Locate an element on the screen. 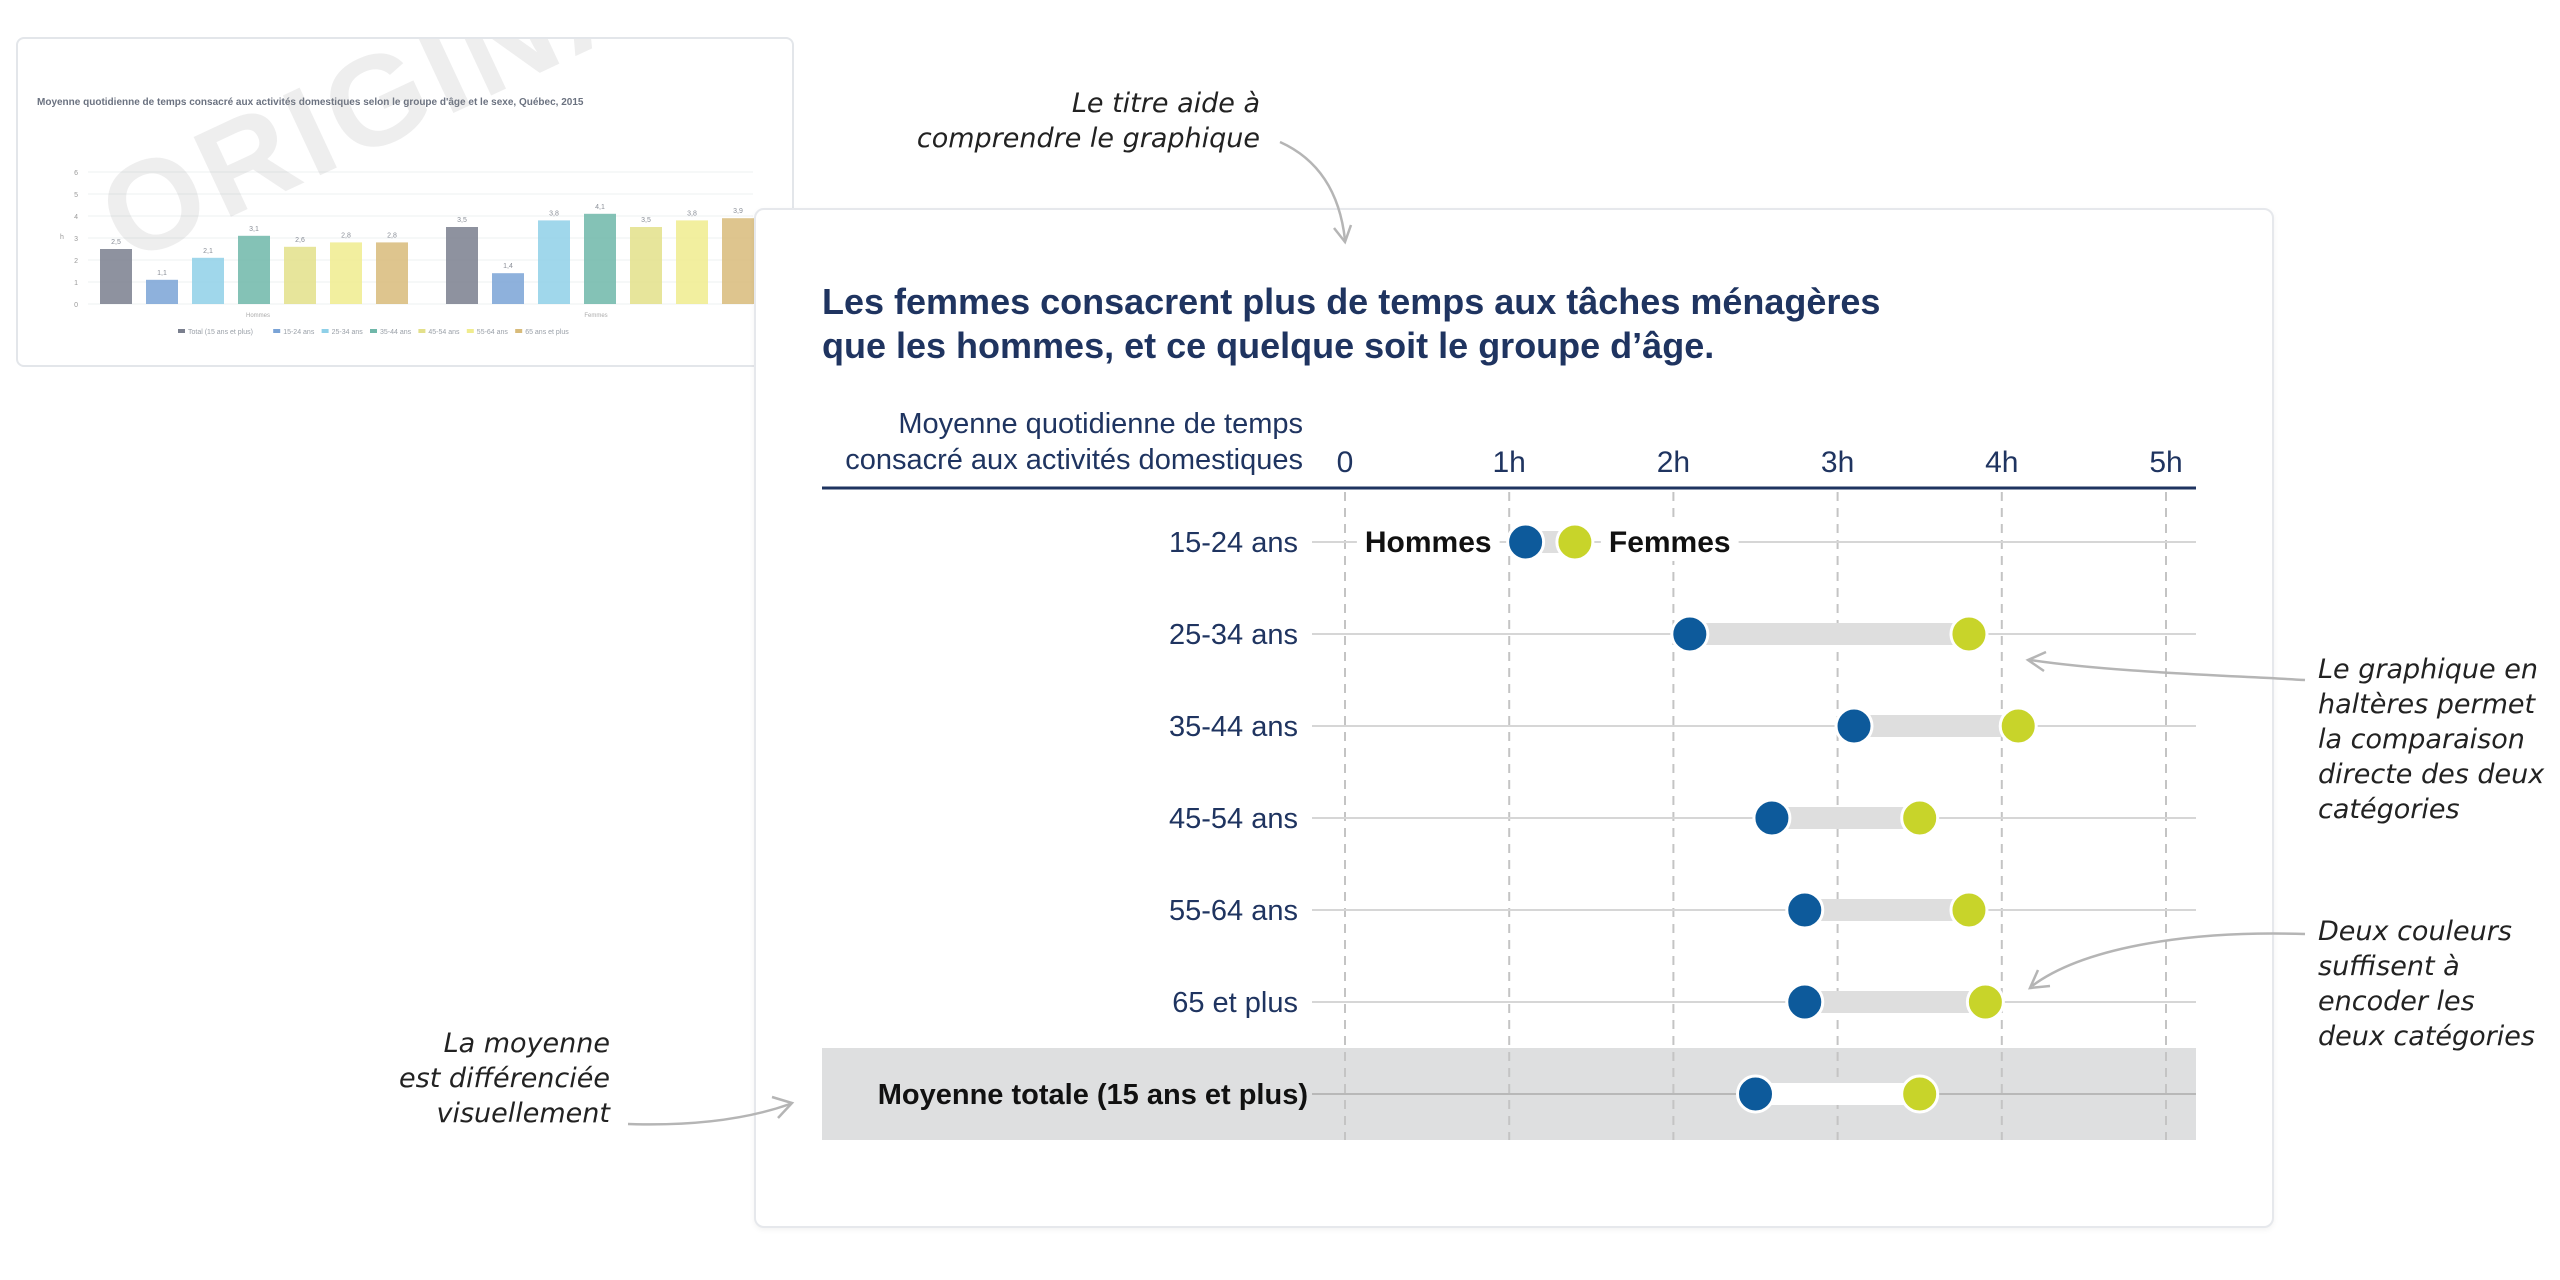  original-group-label: Femmes is located at coordinates (595, 316).